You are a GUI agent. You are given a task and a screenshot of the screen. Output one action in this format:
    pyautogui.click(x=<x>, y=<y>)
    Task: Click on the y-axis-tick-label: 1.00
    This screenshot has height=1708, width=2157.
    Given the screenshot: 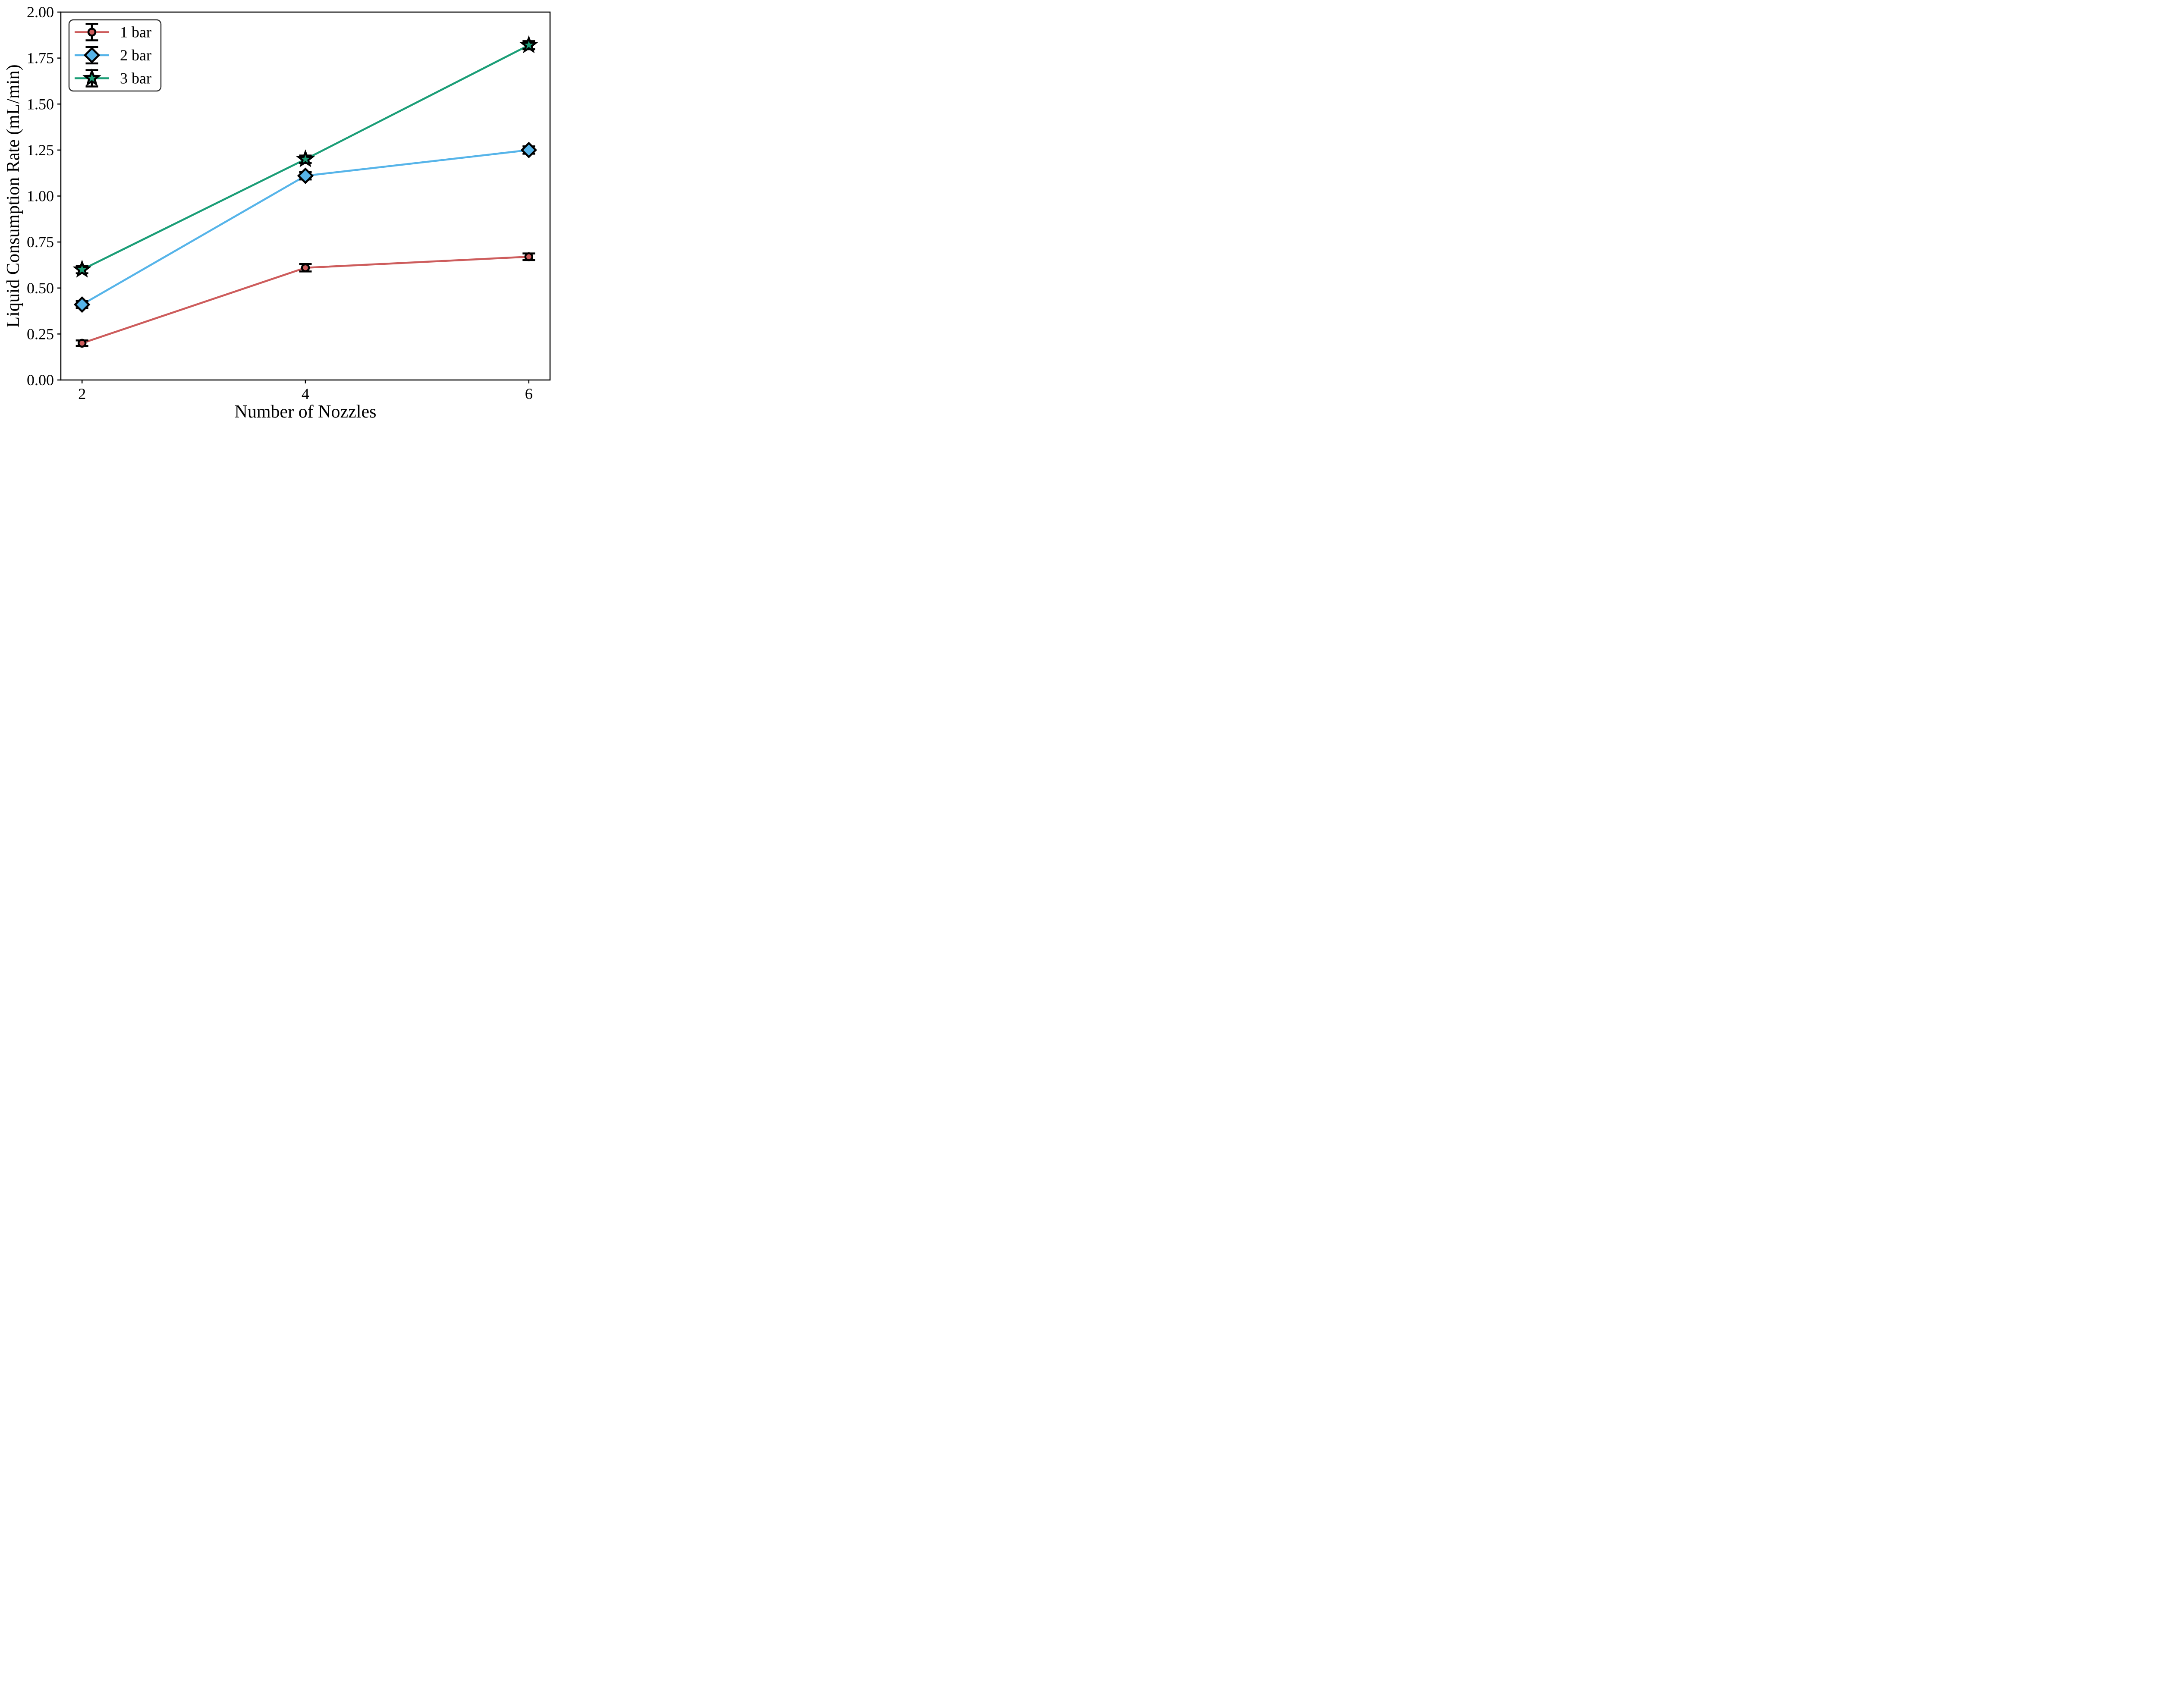 What is the action you would take?
    pyautogui.click(x=41, y=196)
    